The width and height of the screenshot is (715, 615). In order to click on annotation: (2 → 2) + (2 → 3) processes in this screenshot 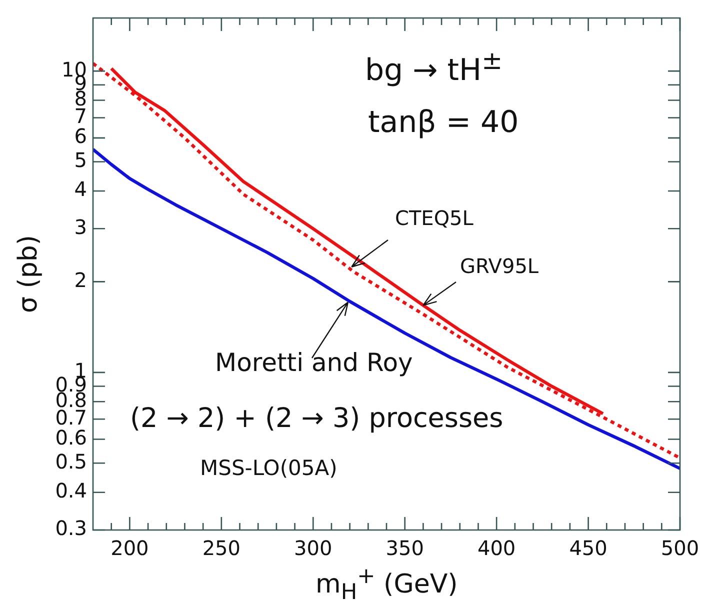, I will do `click(317, 418)`.